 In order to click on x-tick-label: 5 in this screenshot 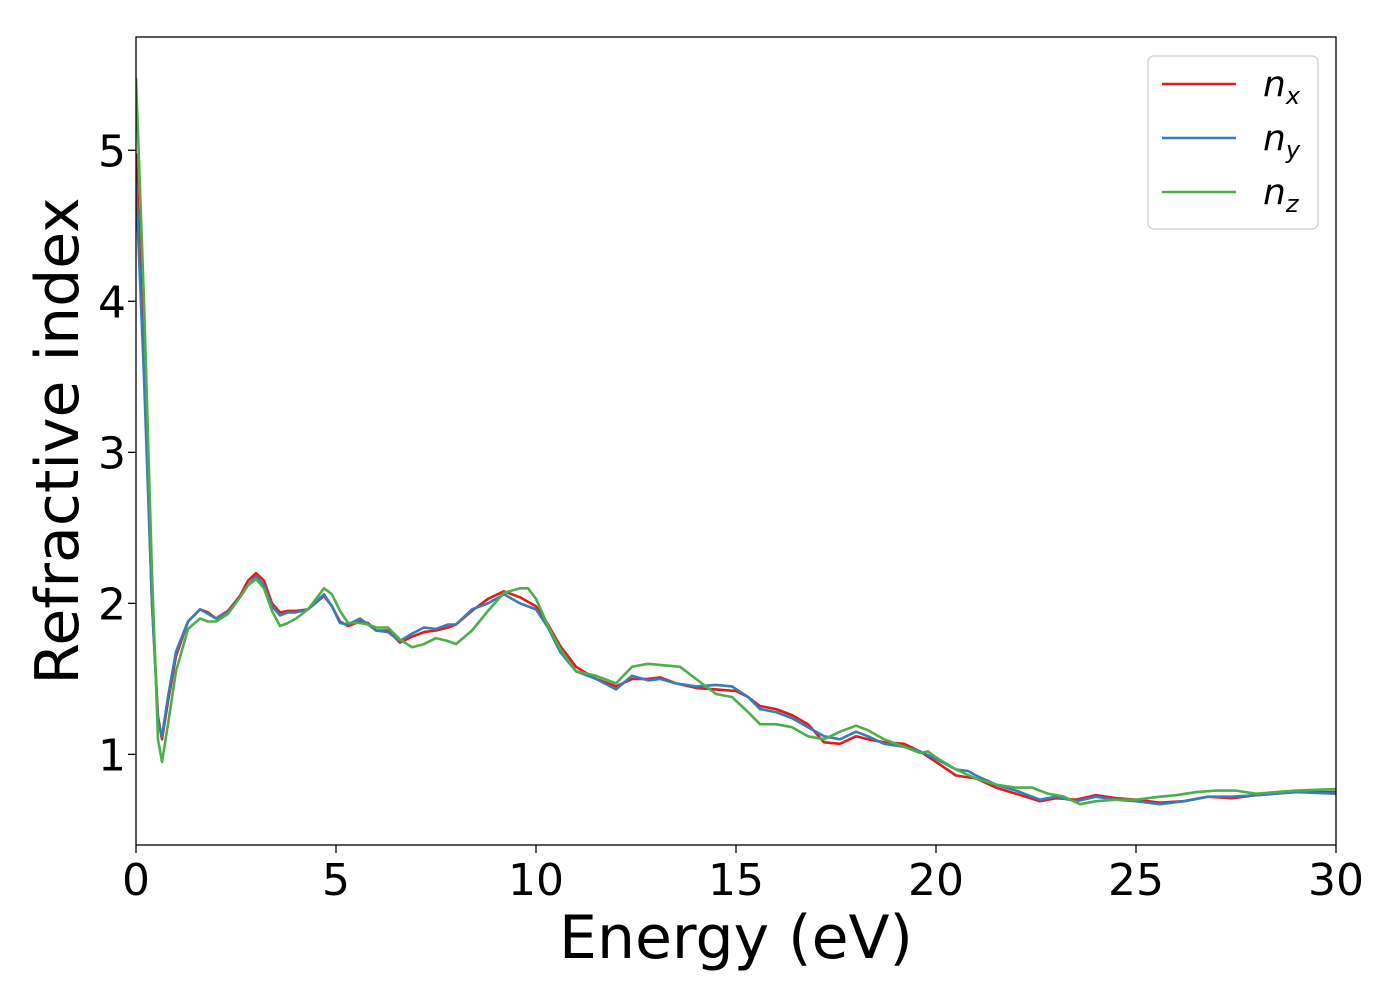, I will do `click(336, 880)`.